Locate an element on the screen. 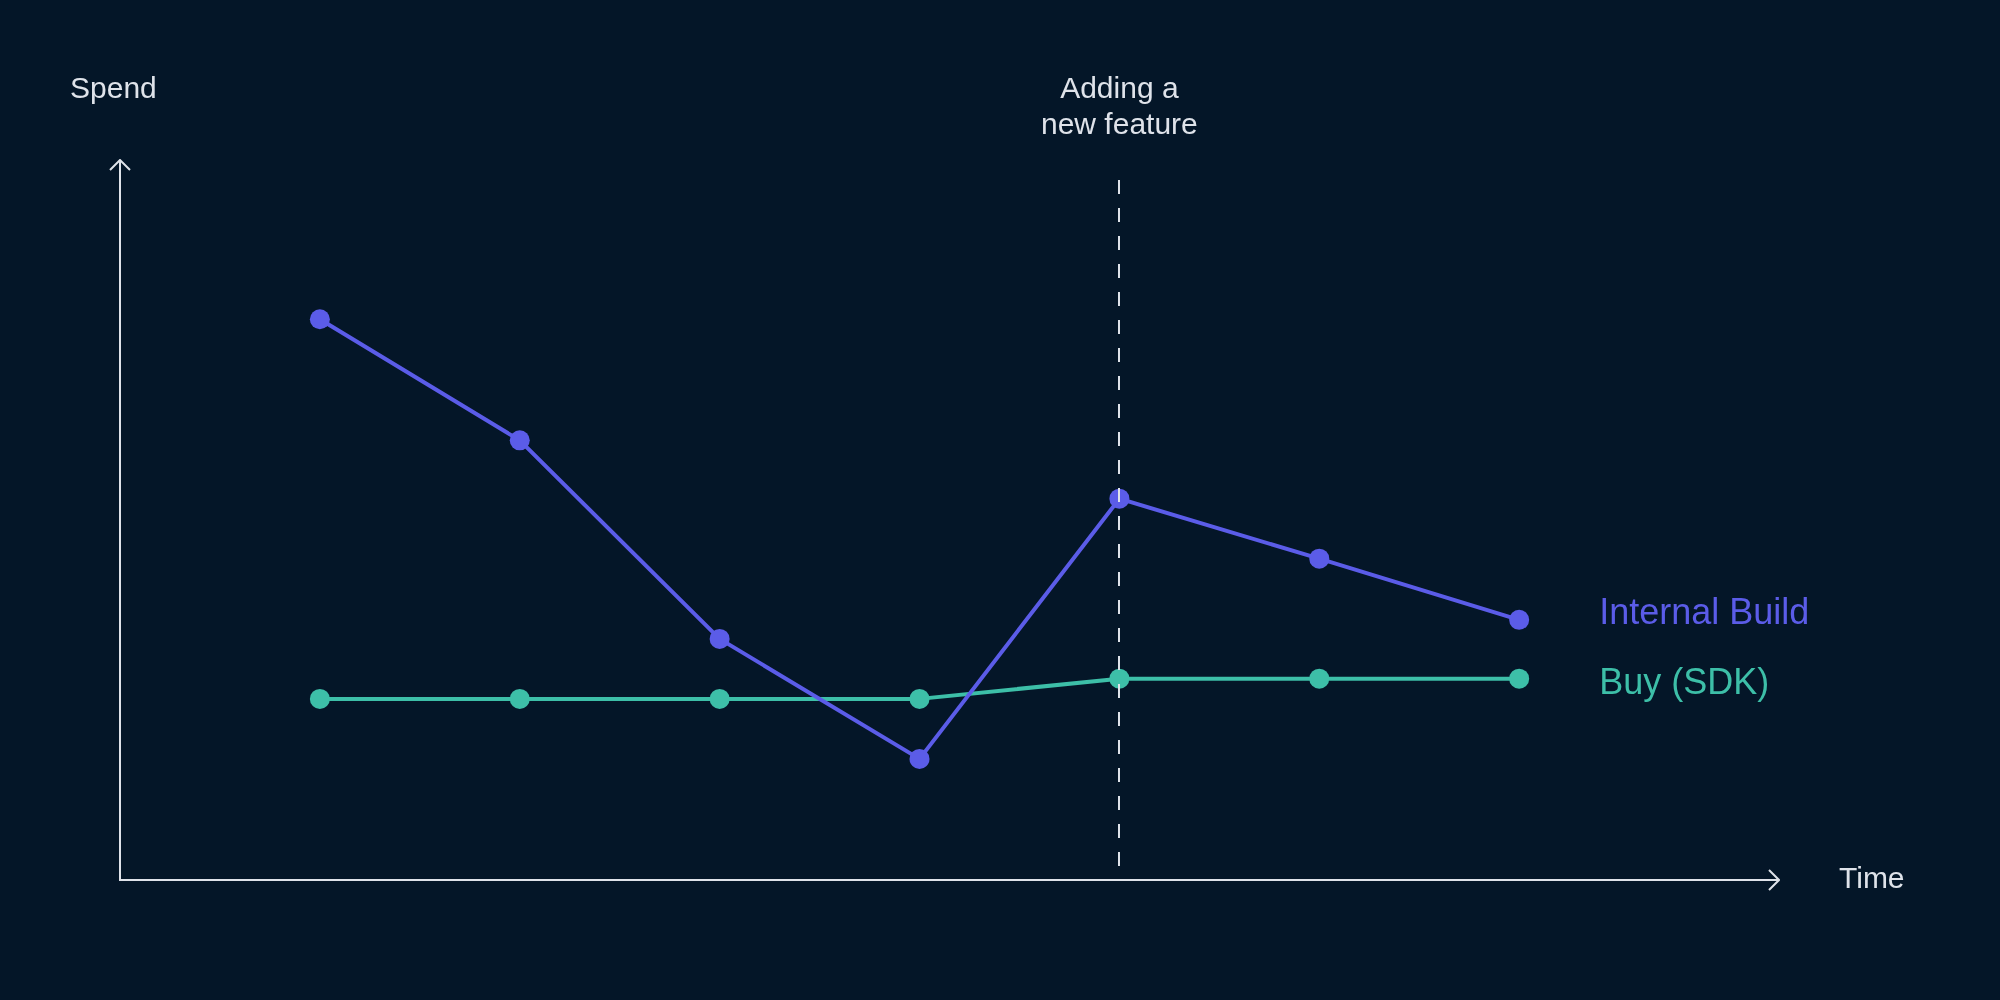  series-label: Internal Build is located at coordinates (1704, 612).